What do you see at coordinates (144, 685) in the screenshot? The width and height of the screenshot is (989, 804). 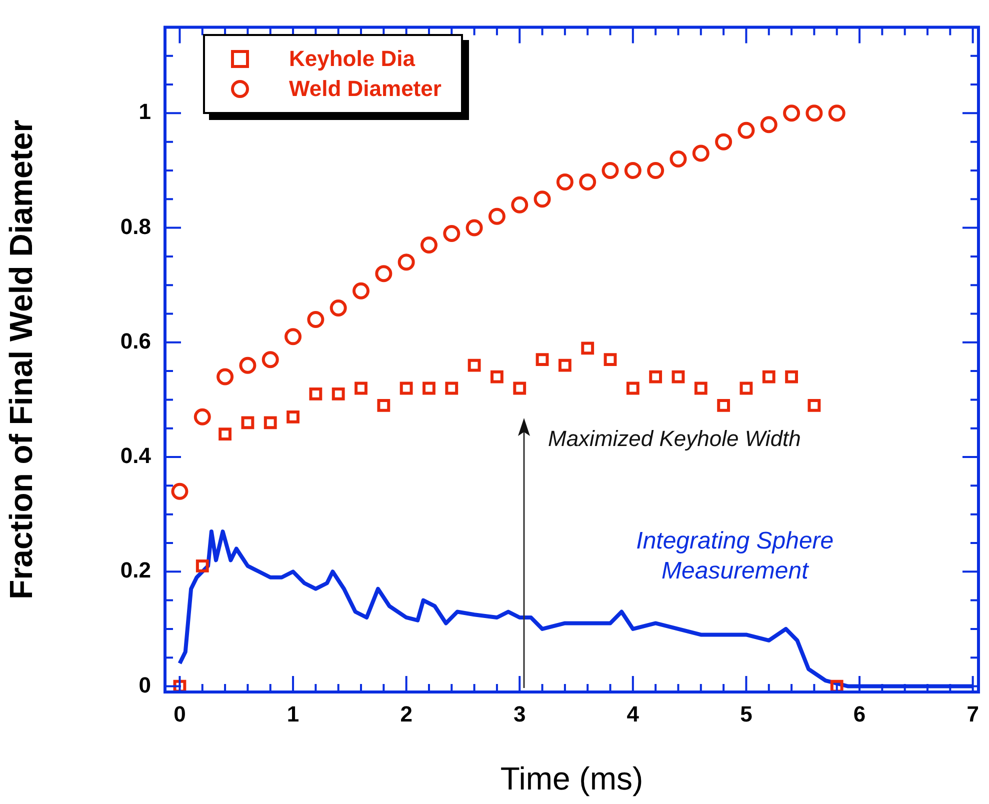 I see `y-tick-label: 0` at bounding box center [144, 685].